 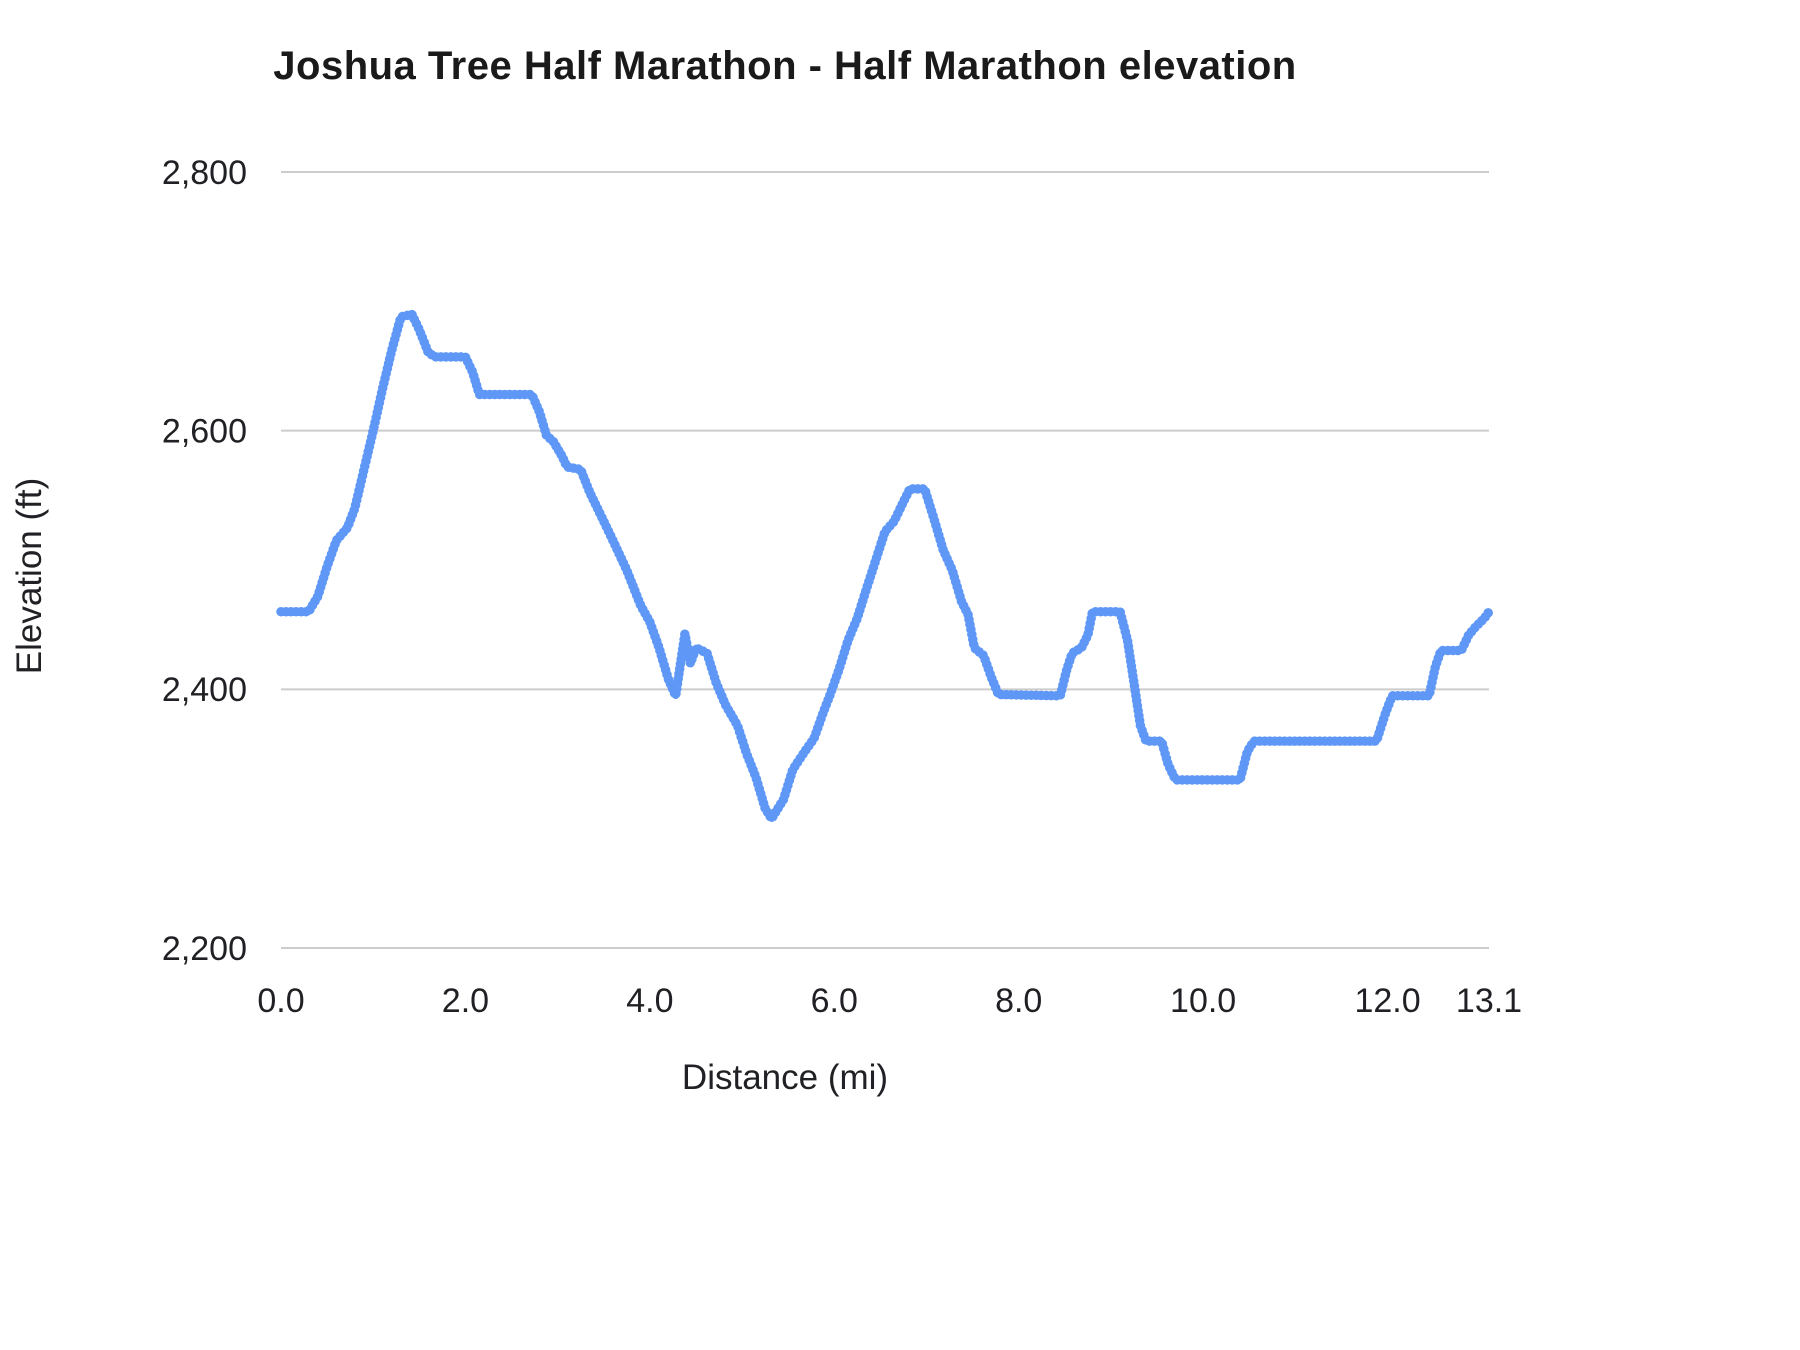 What do you see at coordinates (204, 949) in the screenshot?
I see `y-tick-label: 2,200` at bounding box center [204, 949].